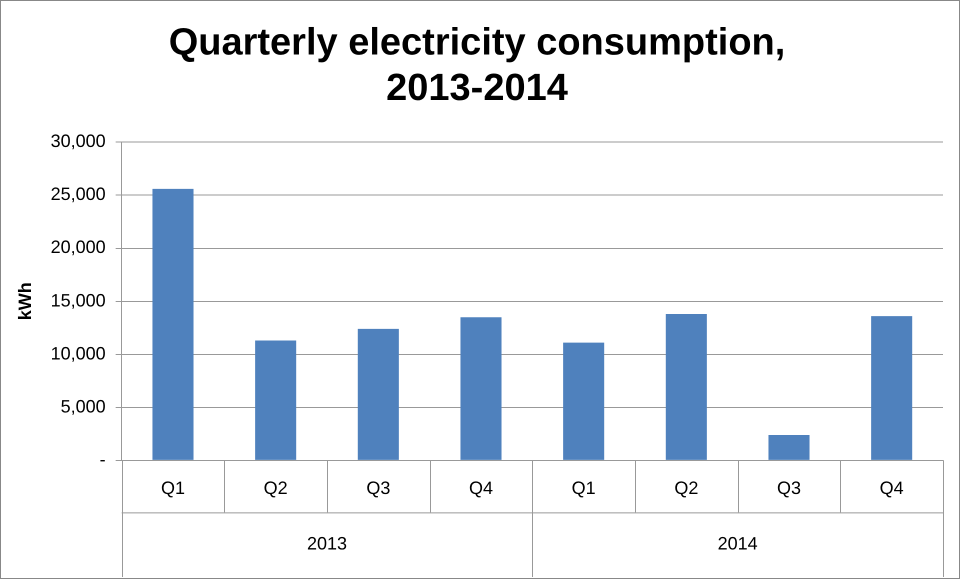  I want to click on y-tick-label: 15,000, so click(78, 300).